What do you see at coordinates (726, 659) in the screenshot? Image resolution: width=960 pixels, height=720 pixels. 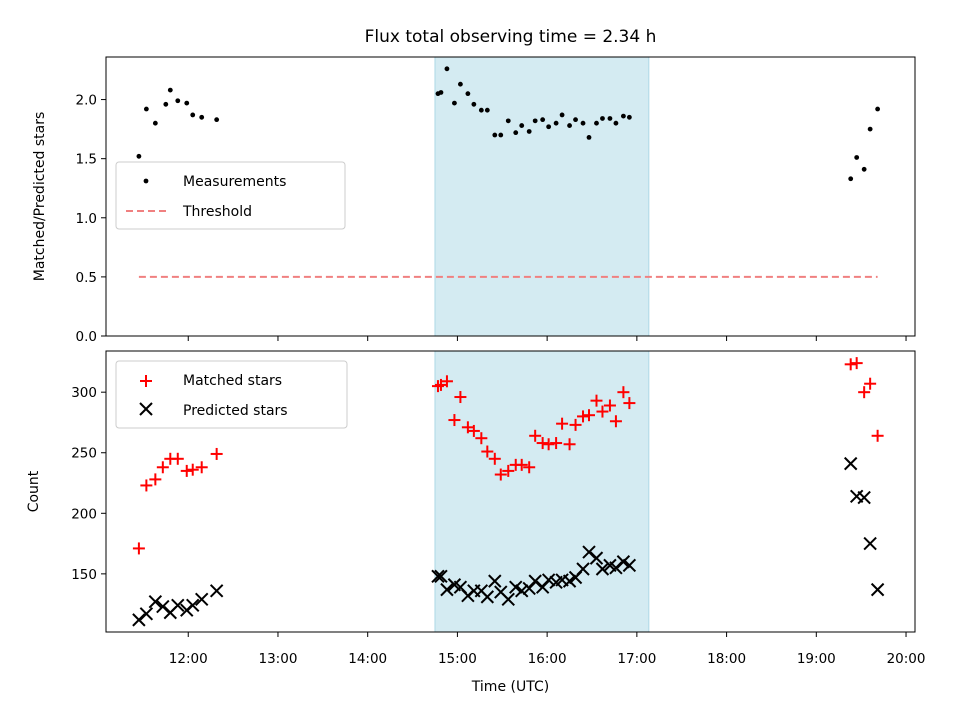 I see `x-tick-label: 18:00` at bounding box center [726, 659].